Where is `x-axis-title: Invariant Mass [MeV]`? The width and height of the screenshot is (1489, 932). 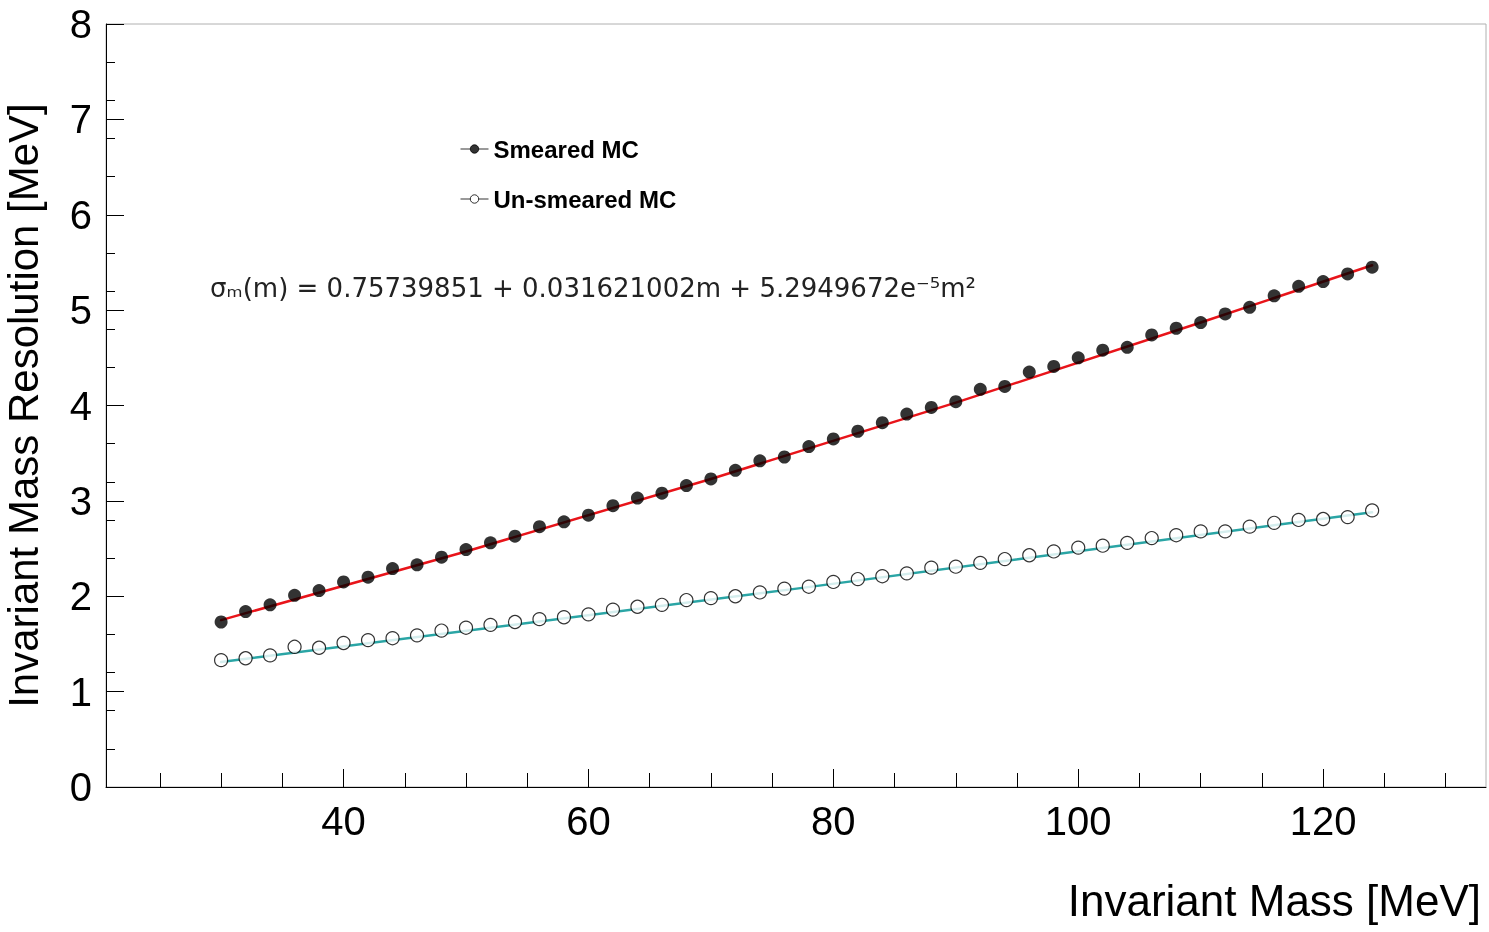 x-axis-title: Invariant Mass [MeV] is located at coordinates (1274, 900).